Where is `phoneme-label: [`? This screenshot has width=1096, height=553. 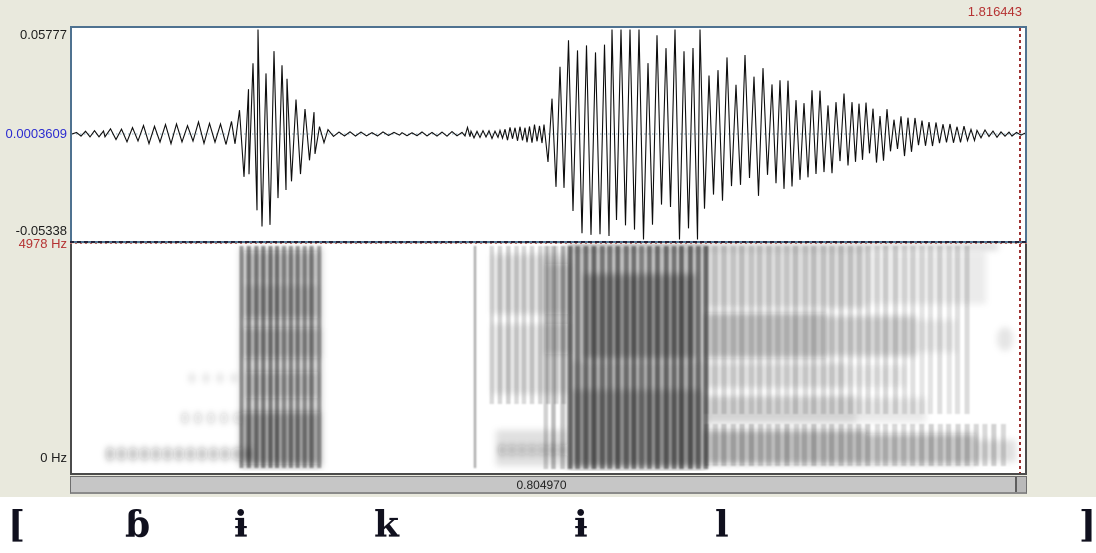
phoneme-label: [ is located at coordinates (17, 525).